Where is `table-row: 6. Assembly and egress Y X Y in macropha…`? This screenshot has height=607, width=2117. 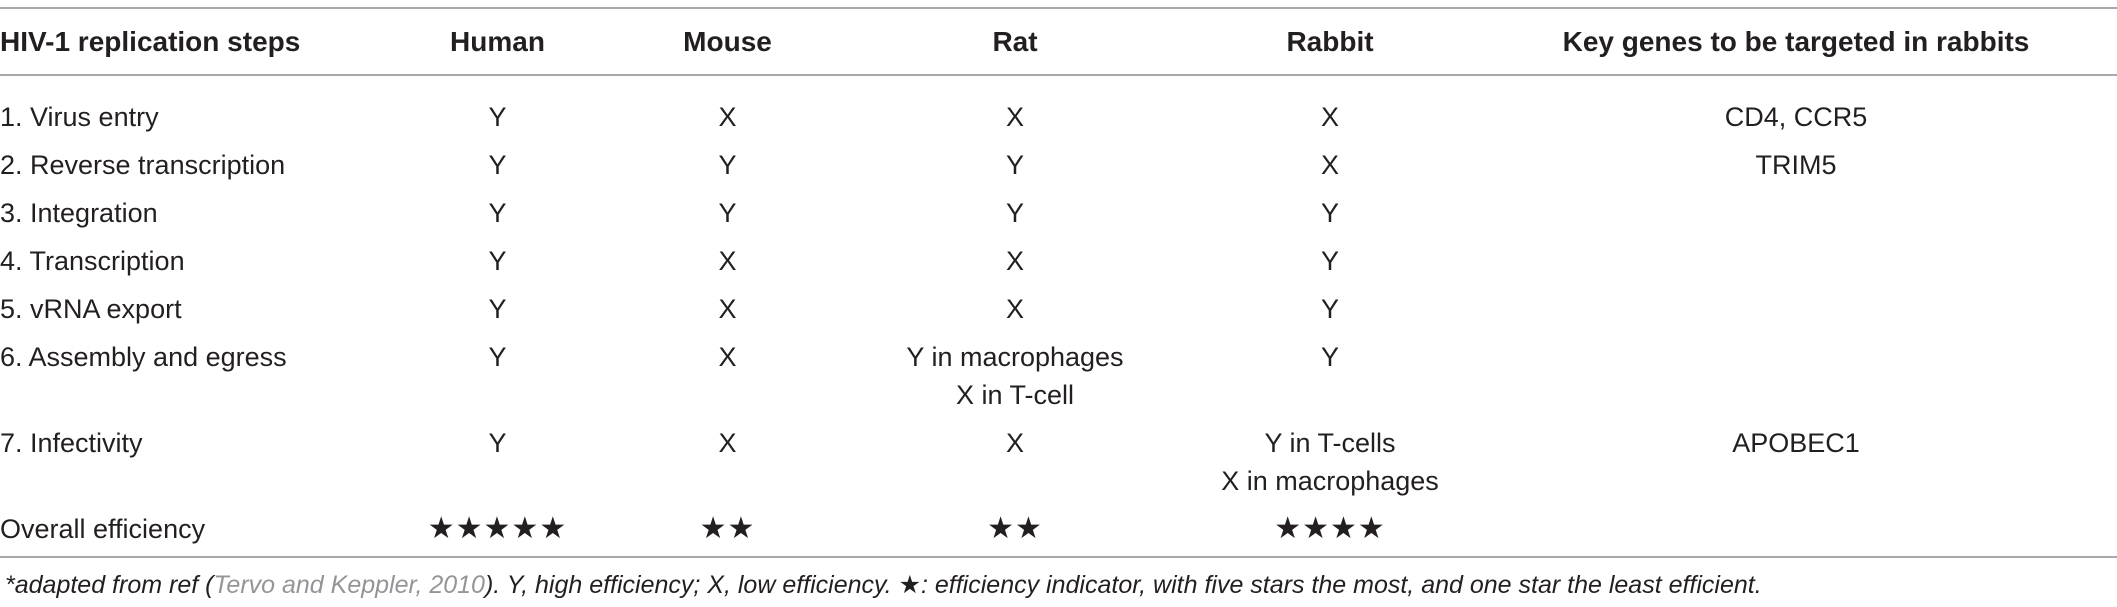
table-row: 6. Assembly and egress Y X Y in macropha… is located at coordinates (1058, 371).